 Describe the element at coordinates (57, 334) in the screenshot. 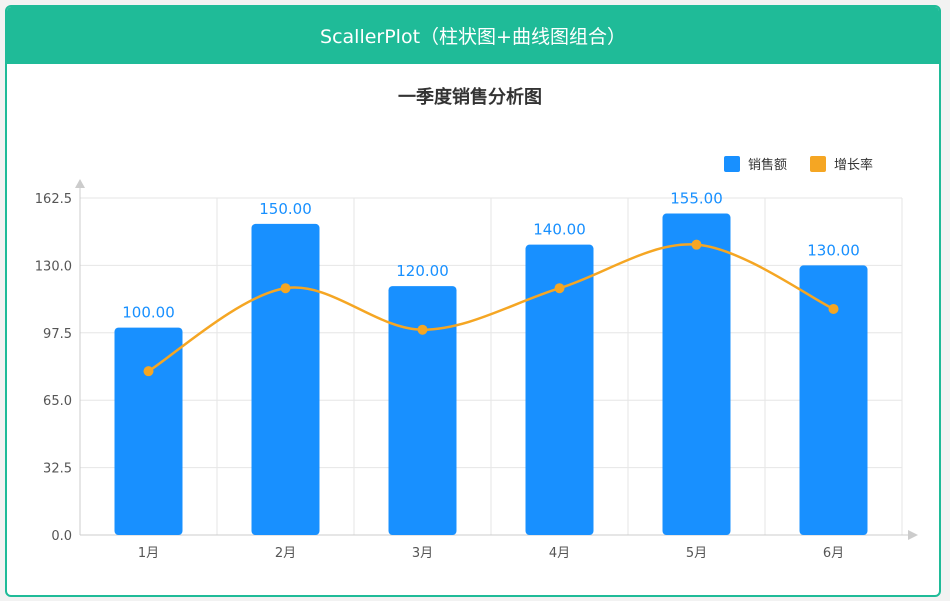

I see `y-tick-label: 97.5` at that location.